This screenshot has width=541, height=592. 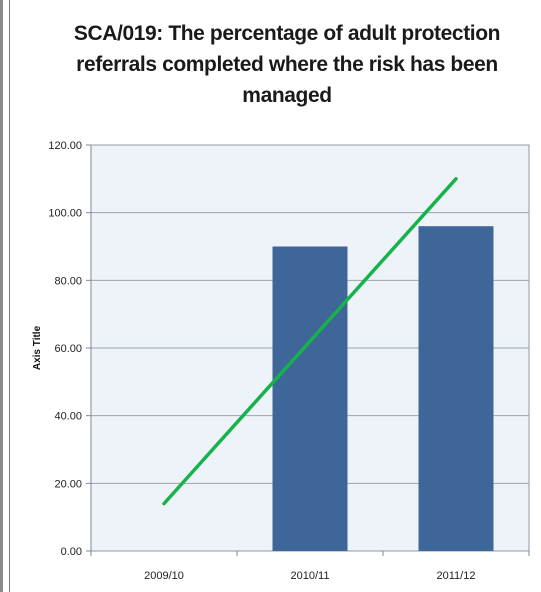 What do you see at coordinates (65, 146) in the screenshot?
I see `y-tick-label: 120.00` at bounding box center [65, 146].